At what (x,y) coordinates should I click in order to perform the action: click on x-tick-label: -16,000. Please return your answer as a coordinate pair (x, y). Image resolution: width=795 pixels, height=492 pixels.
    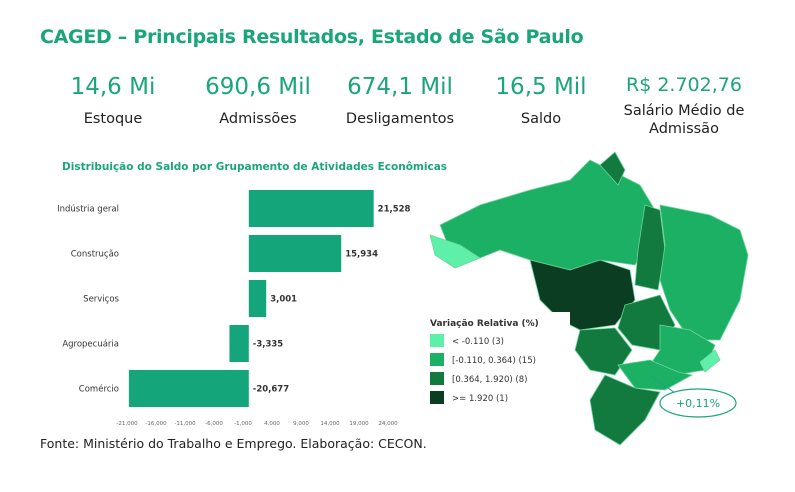
    Looking at the image, I should click on (156, 424).